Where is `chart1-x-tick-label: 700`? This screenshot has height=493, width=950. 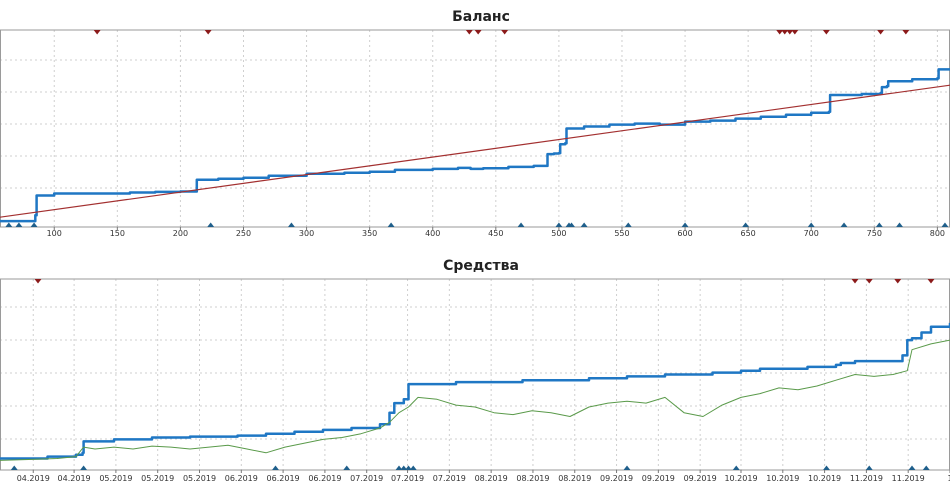 chart1-x-tick-label: 700 is located at coordinates (811, 233).